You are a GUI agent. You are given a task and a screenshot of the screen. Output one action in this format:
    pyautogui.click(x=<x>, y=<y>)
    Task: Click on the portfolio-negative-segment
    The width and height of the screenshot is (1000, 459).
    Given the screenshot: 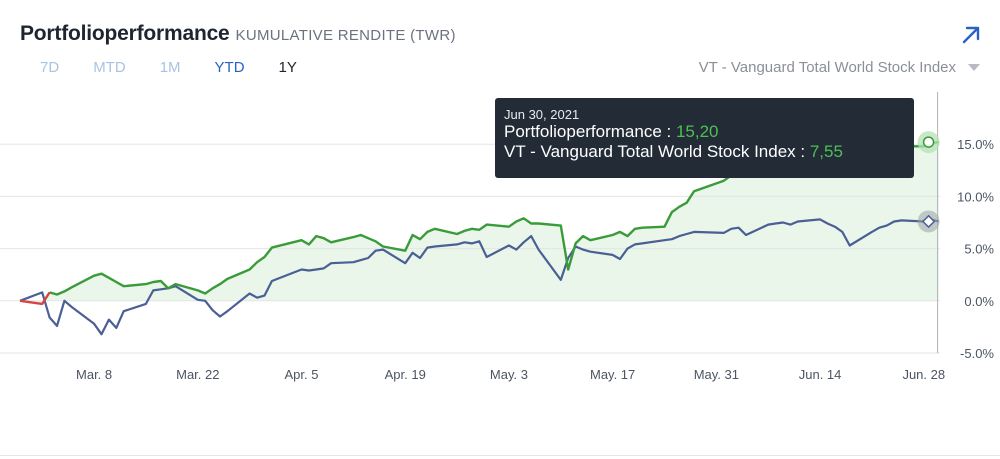 What is the action you would take?
    pyautogui.click(x=35, y=298)
    